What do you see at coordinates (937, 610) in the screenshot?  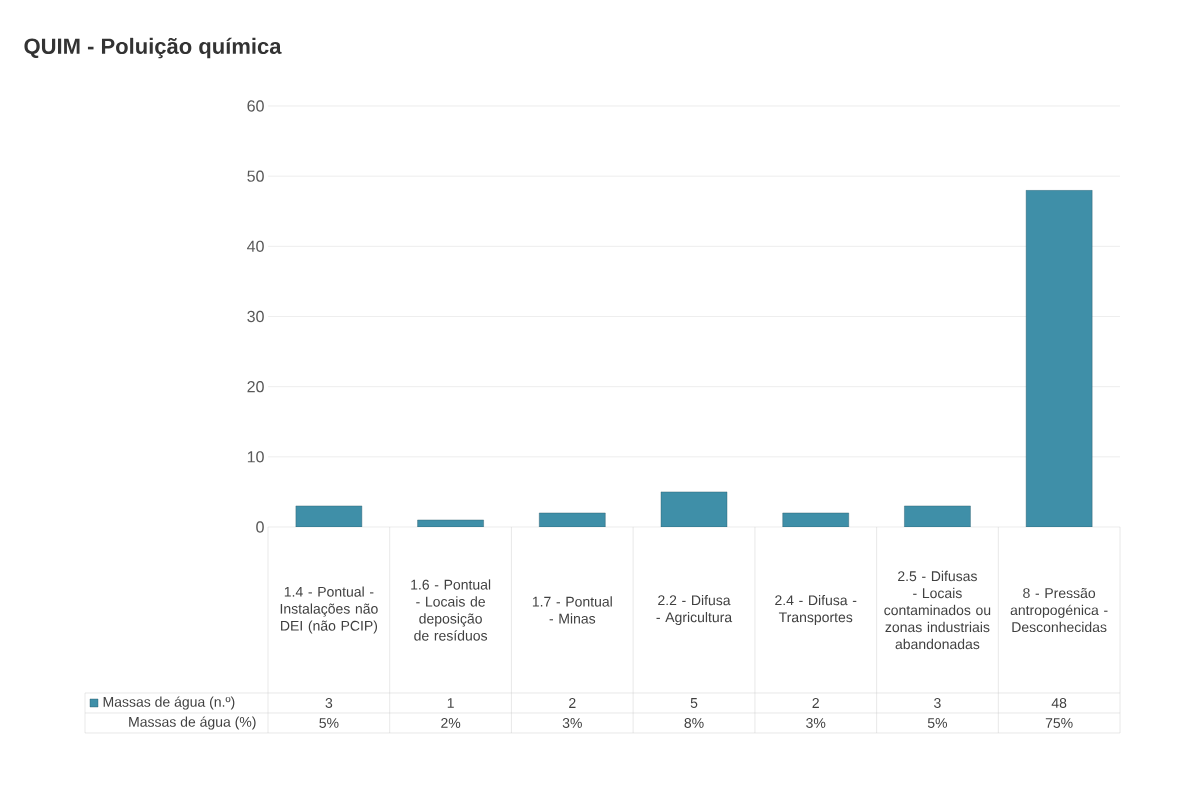 I see `x-tick-label: 2.5 - Difusas - Locais contaminados ou zonas industriais abandonadas` at bounding box center [937, 610].